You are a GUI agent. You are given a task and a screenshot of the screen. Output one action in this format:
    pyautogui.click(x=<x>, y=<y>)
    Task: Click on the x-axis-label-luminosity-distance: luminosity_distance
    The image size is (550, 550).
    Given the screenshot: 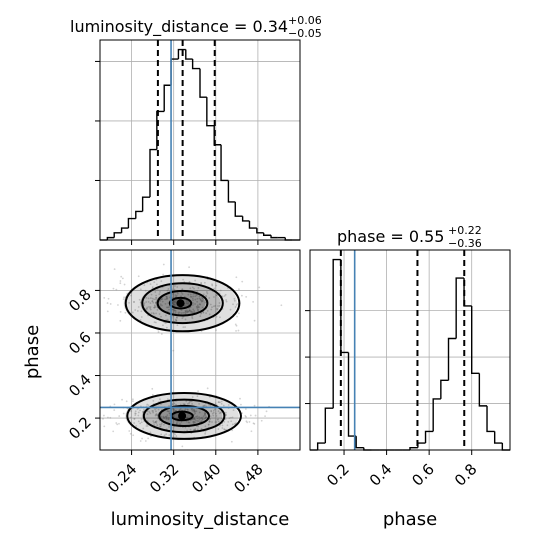 What is the action you would take?
    pyautogui.click(x=200, y=519)
    